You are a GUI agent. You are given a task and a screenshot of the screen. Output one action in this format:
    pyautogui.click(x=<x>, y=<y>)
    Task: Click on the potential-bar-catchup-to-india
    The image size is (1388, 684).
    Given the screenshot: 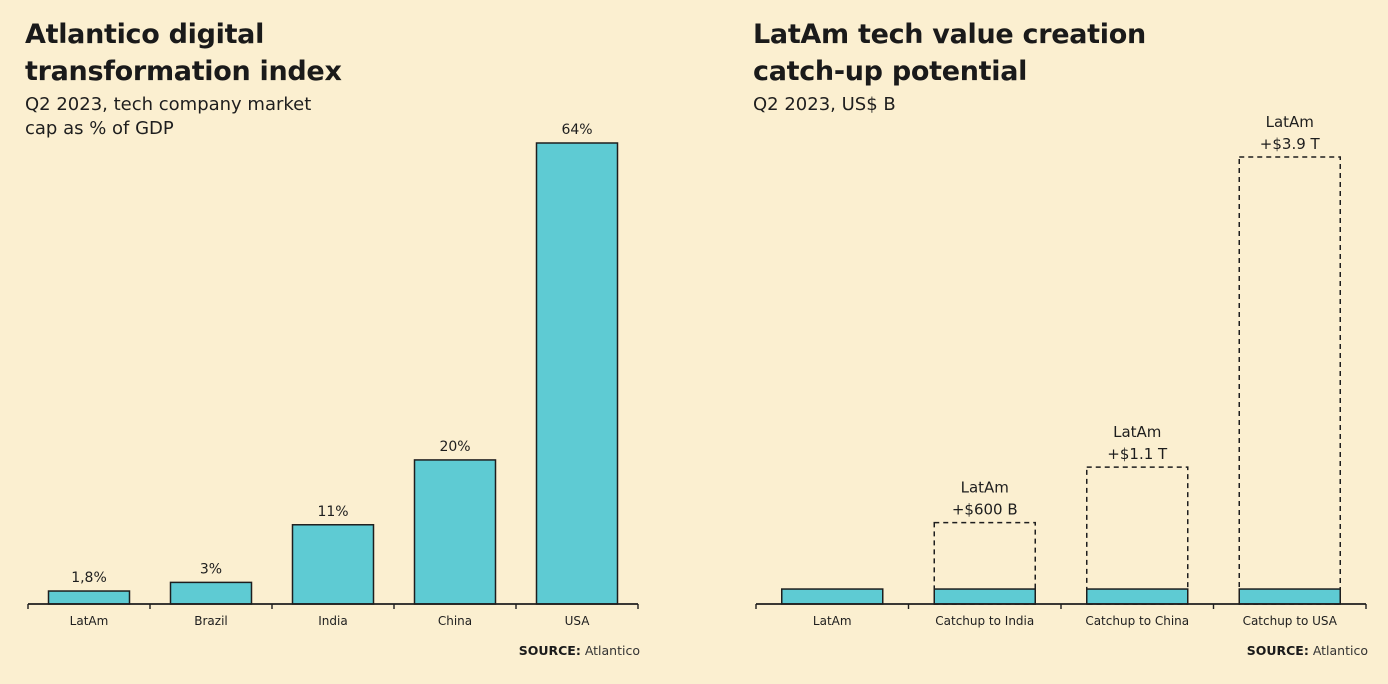 What is the action you would take?
    pyautogui.click(x=984, y=563)
    